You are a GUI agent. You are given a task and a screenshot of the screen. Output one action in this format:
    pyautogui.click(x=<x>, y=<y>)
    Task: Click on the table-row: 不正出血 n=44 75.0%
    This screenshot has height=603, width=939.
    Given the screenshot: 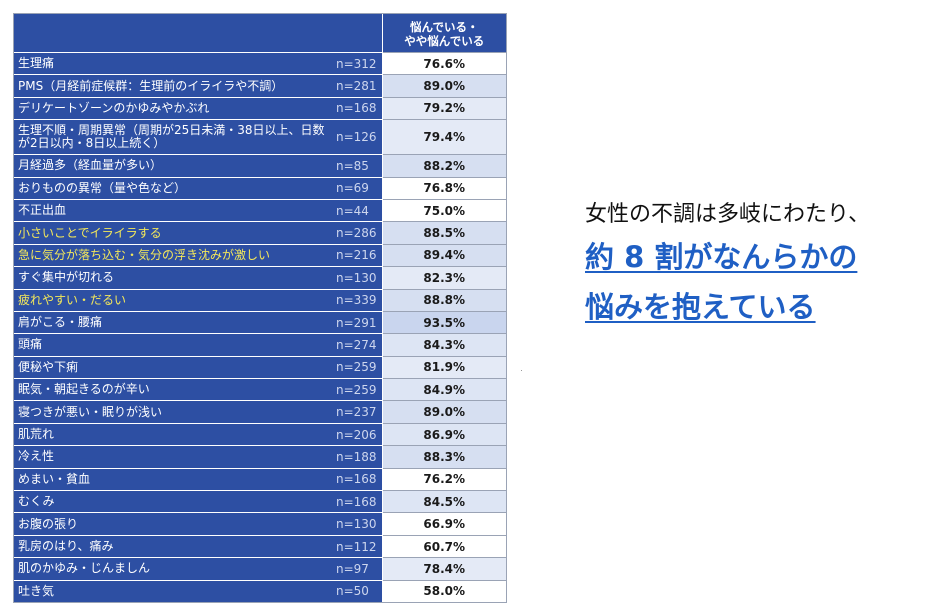 What is the action you would take?
    pyautogui.click(x=260, y=210)
    